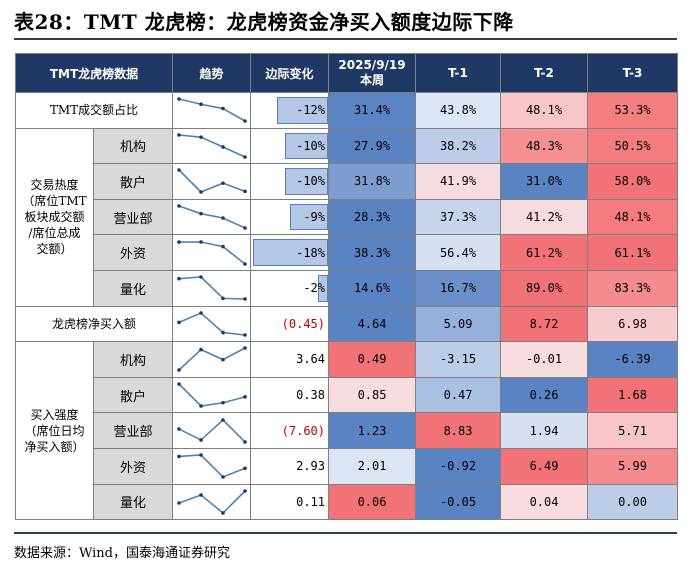 The height and width of the screenshot is (567, 691). I want to click on header-data: TMT龙虎榜数据, so click(94, 73).